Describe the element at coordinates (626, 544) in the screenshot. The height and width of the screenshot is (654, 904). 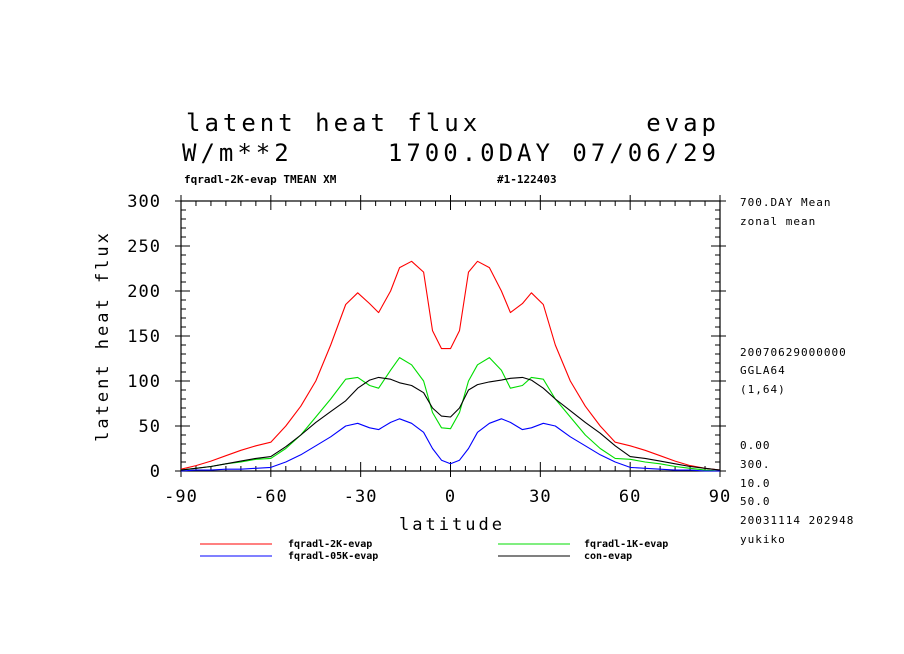
I see `legend-label-1k: fqradl-1K-evap` at that location.